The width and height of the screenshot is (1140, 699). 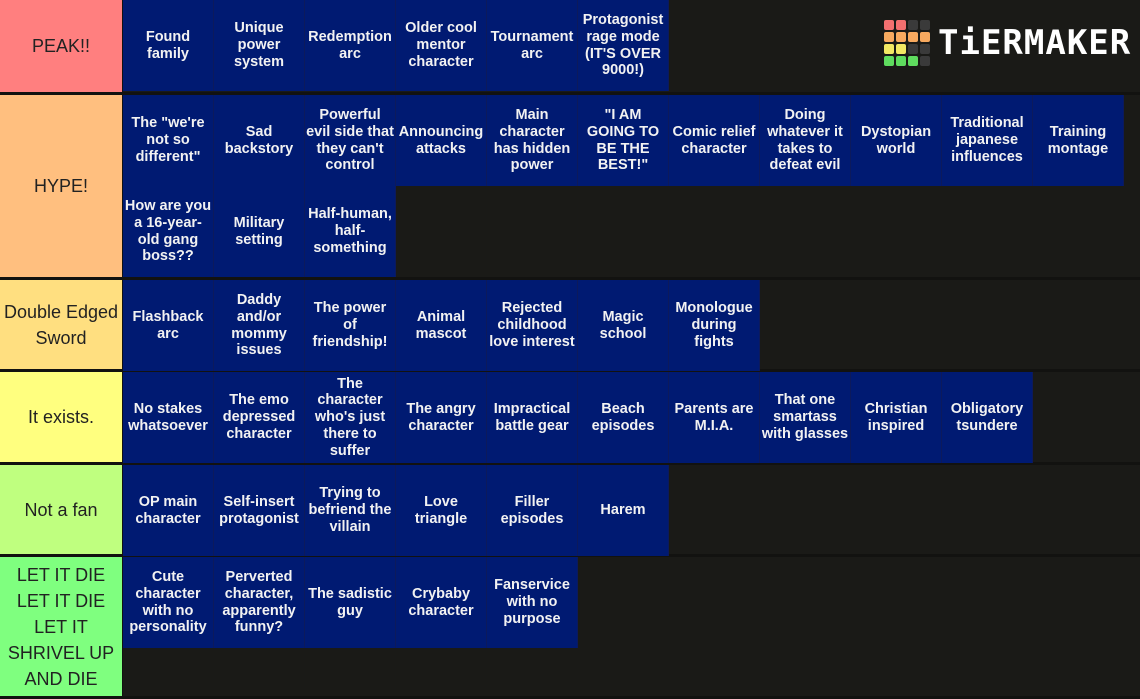 I want to click on tier-item-text: No stakes whatsoever, so click(x=168, y=417).